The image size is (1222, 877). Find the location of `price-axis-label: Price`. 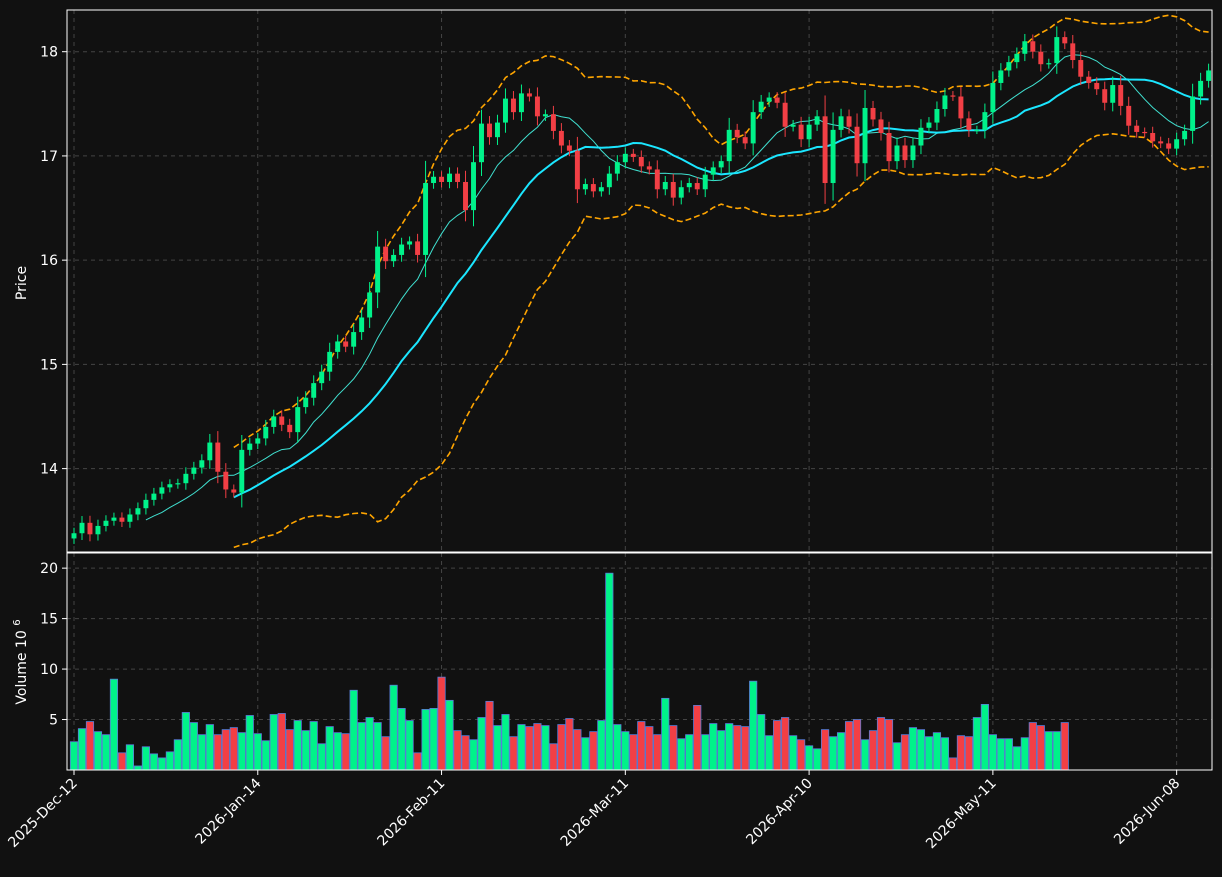

price-axis-label: Price is located at coordinates (22, 283).